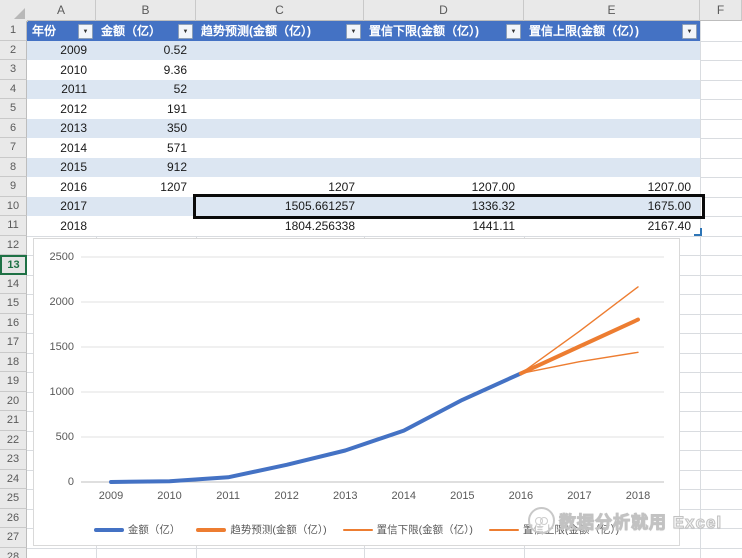 This screenshot has width=742, height=558. I want to click on table-header-cell: 年份 ▼, so click(61, 31).